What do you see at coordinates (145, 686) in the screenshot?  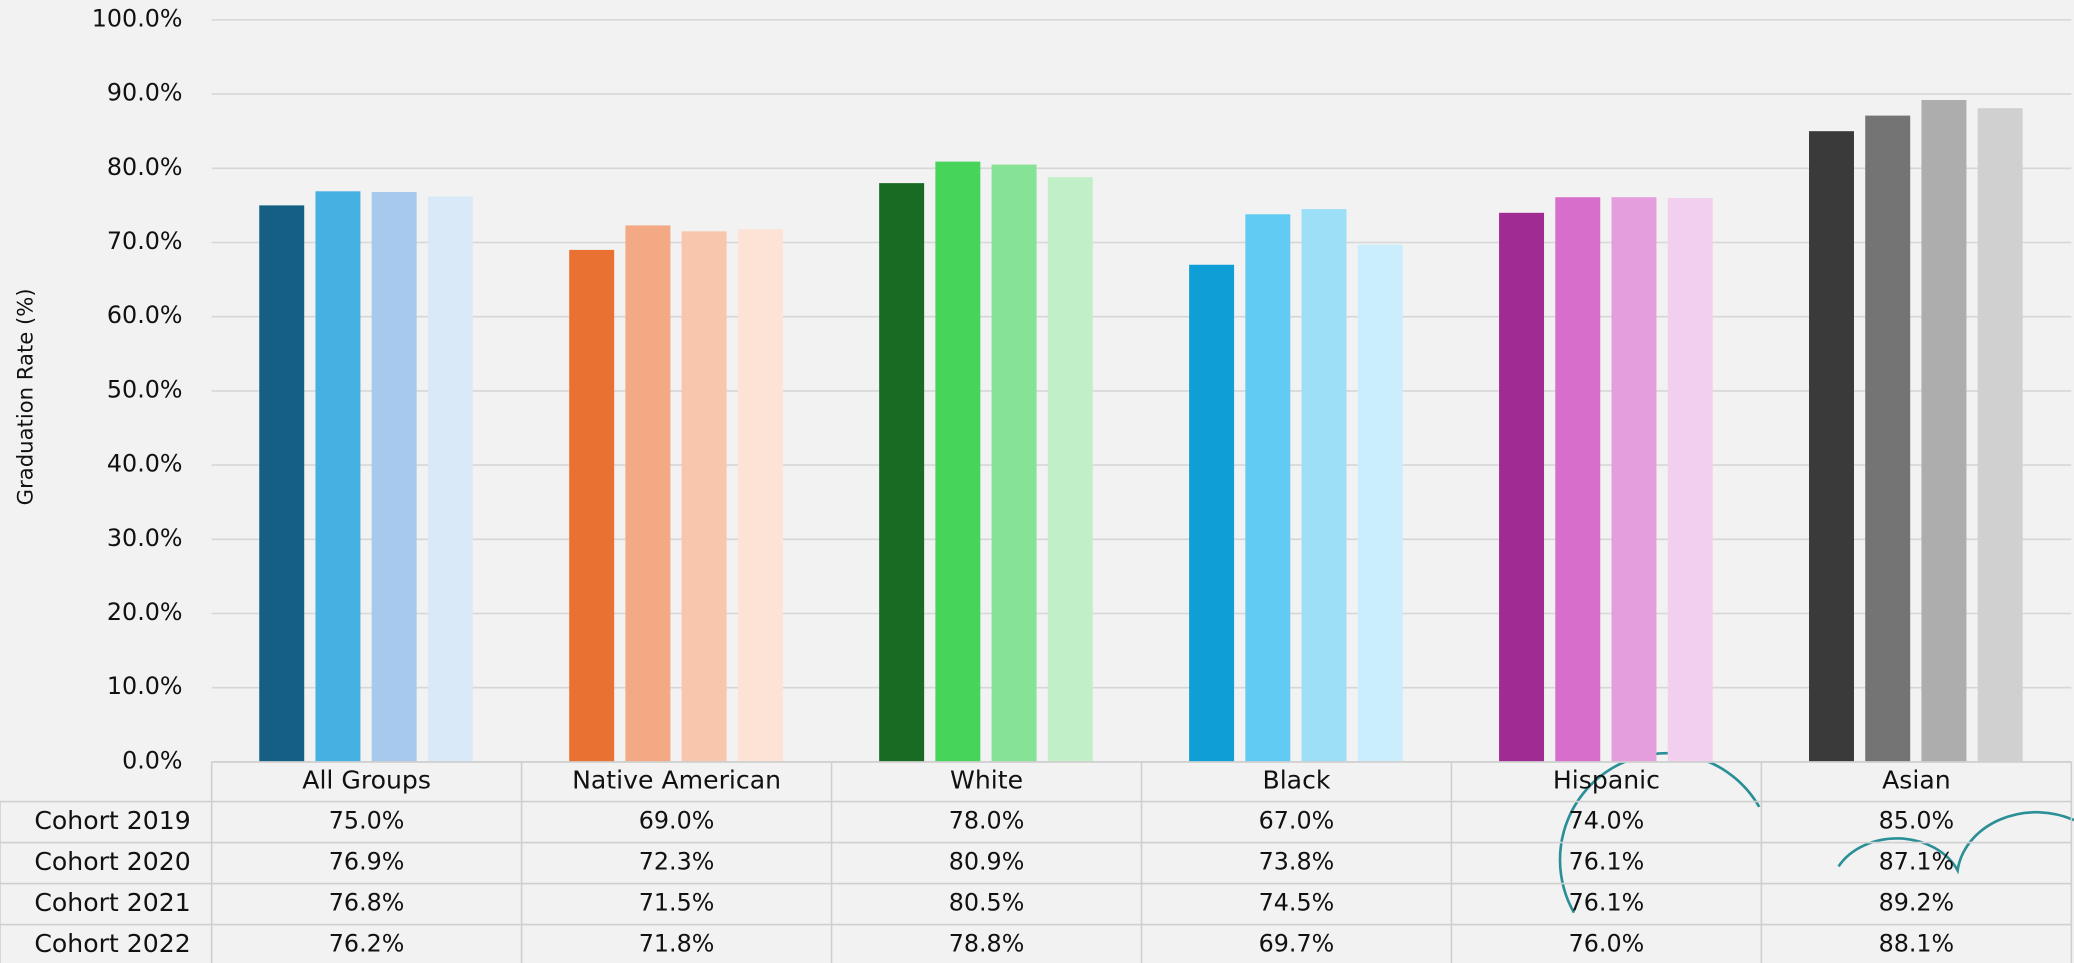 I see `y-tick-label: 10.0%` at bounding box center [145, 686].